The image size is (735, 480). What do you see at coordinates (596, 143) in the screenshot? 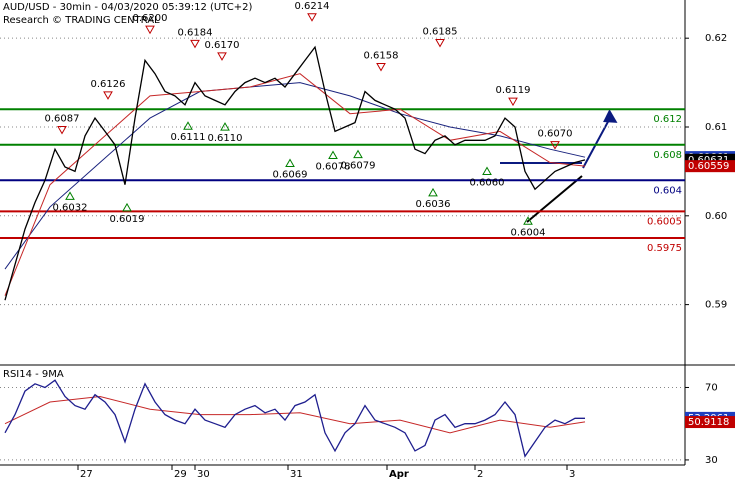
I see `forecast-arrow` at bounding box center [596, 143].